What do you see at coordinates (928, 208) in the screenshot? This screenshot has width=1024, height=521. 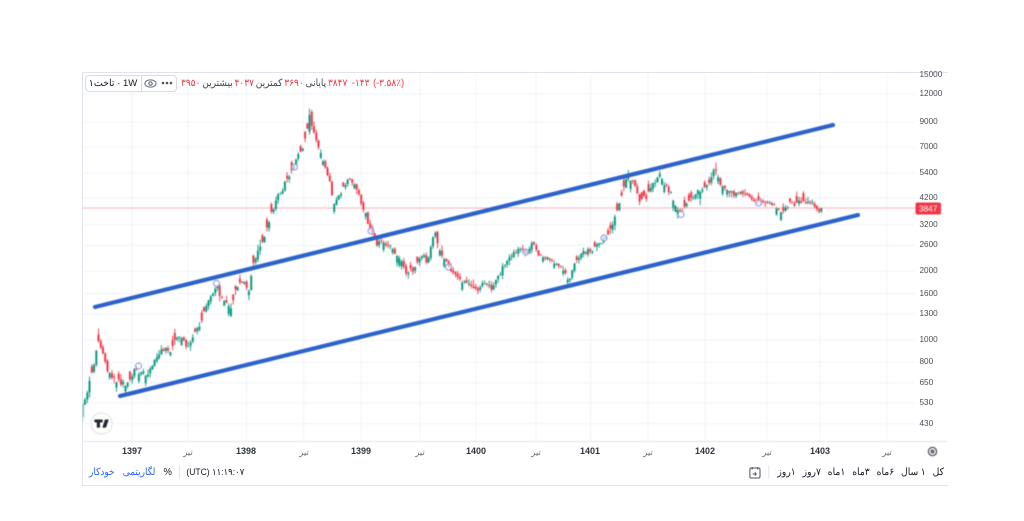 I see `svg-text: 3847` at bounding box center [928, 208].